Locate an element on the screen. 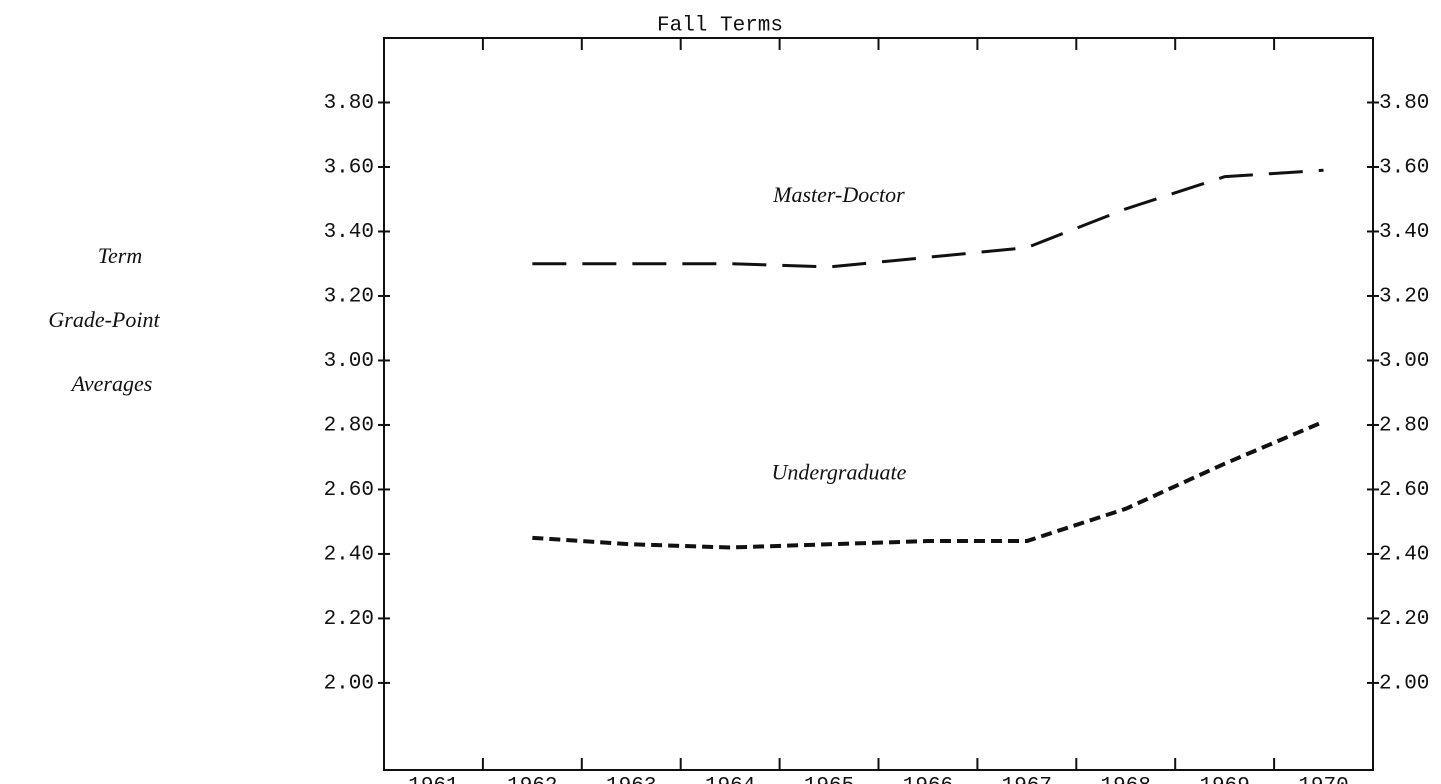 This screenshot has width=1441, height=784. y2-tick-label: 2.80 is located at coordinates (1404, 426).